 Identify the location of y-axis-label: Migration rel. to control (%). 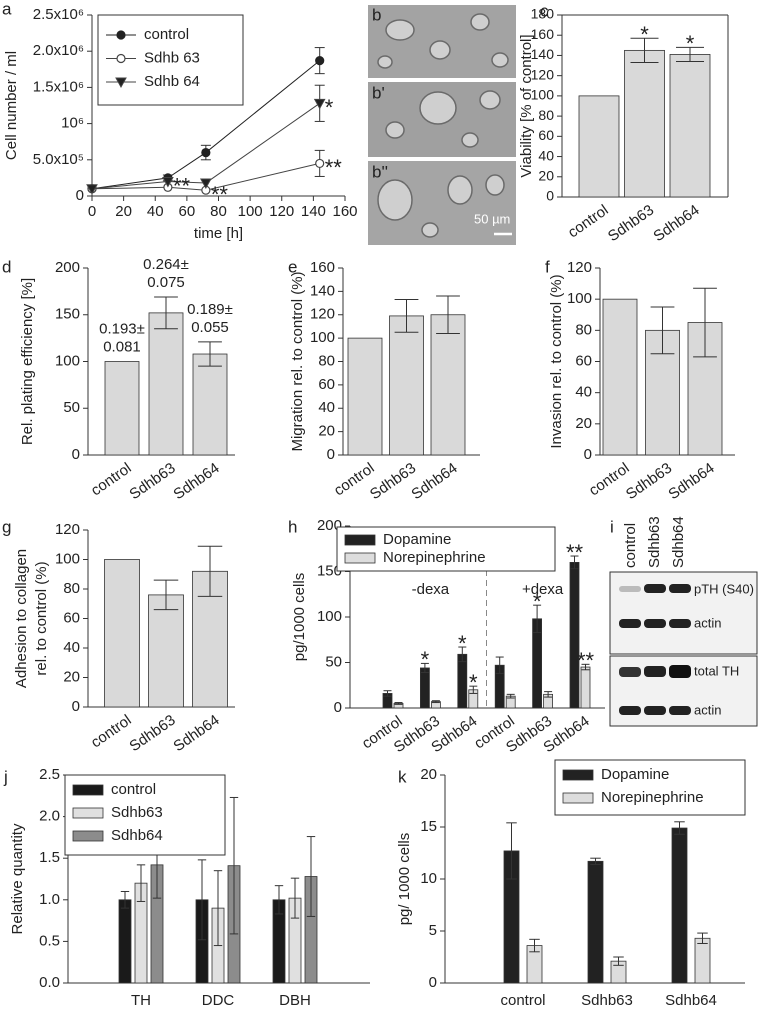
(297, 361).